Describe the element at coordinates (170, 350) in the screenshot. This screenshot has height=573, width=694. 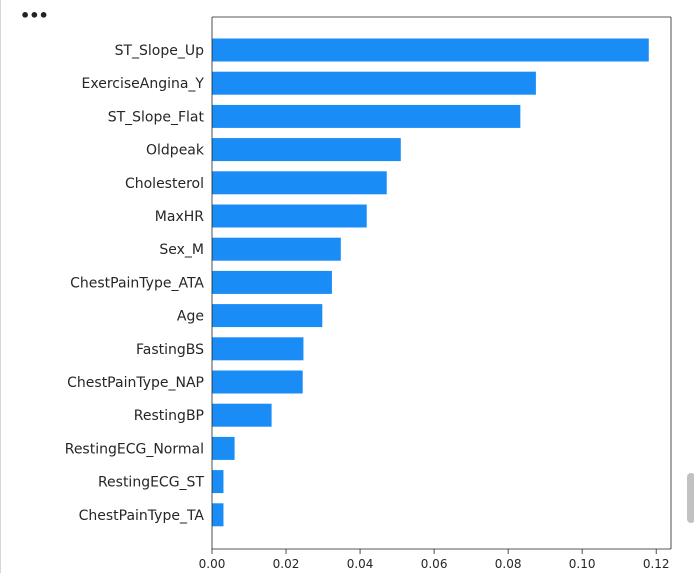
I see `y-tick-label: FastingBS` at that location.